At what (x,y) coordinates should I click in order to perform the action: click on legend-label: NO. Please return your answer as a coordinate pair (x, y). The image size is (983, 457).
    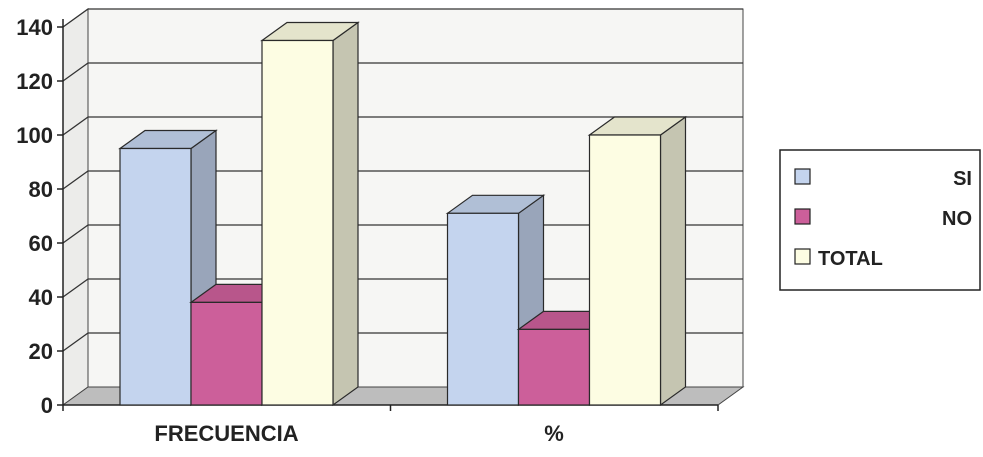
    Looking at the image, I should click on (957, 219).